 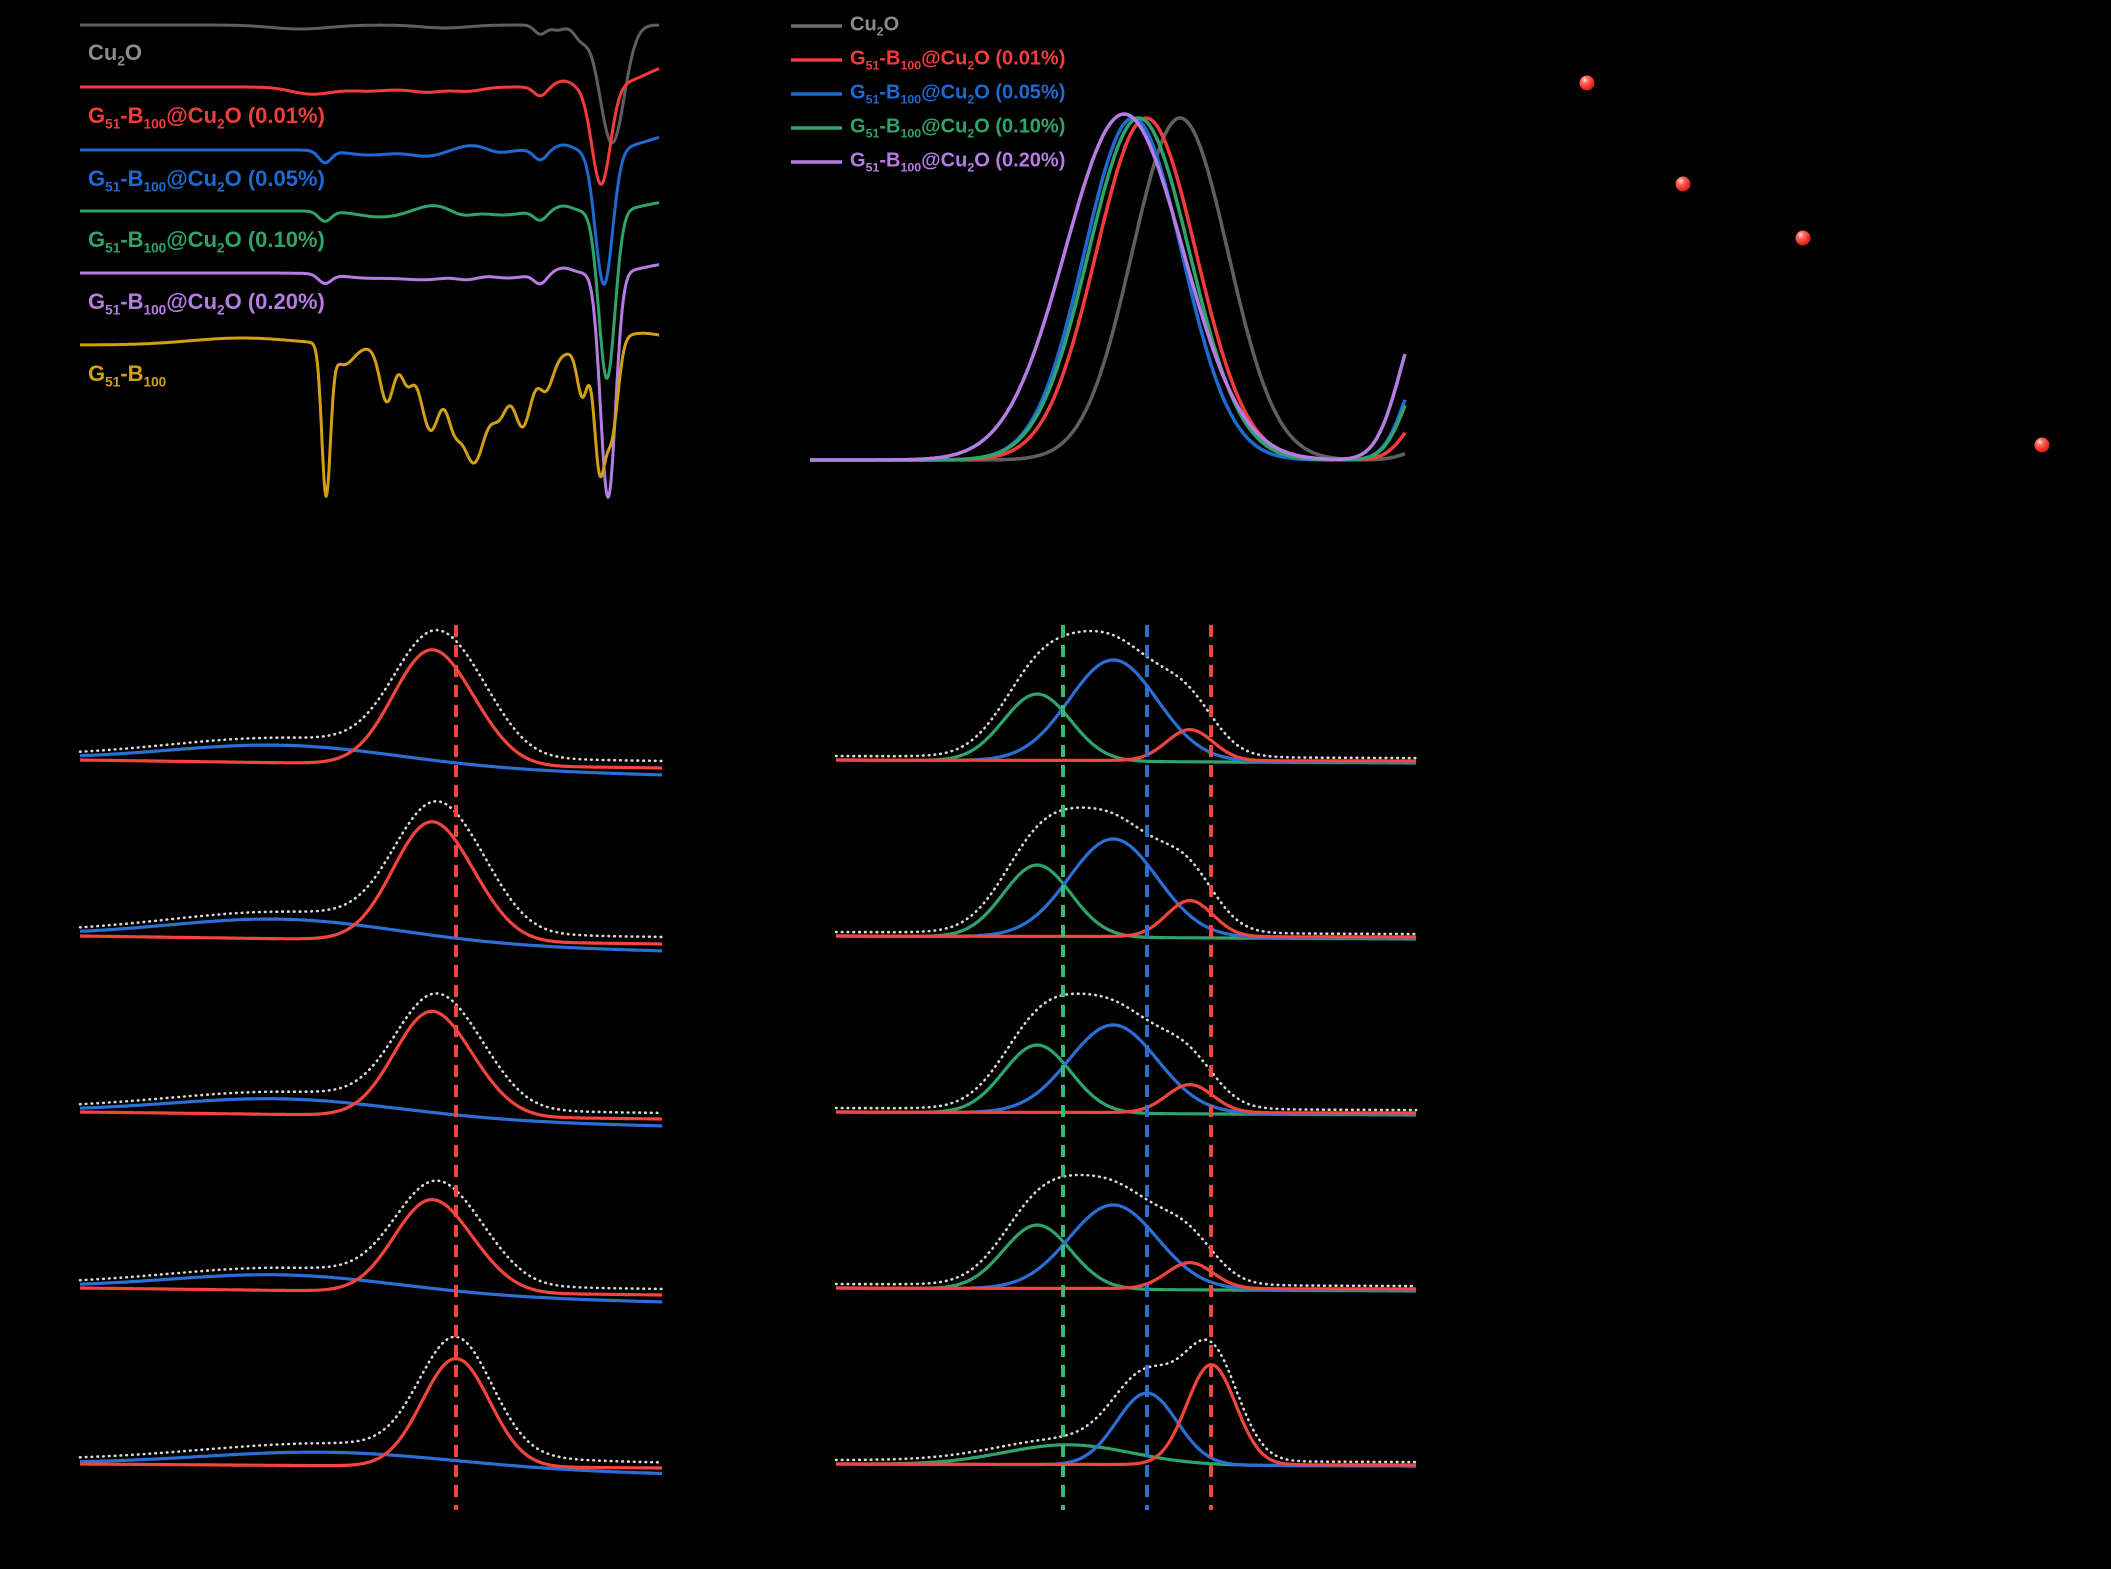 What do you see at coordinates (1126, 919) in the screenshot?
I see `panel-e-row2-red-curve` at bounding box center [1126, 919].